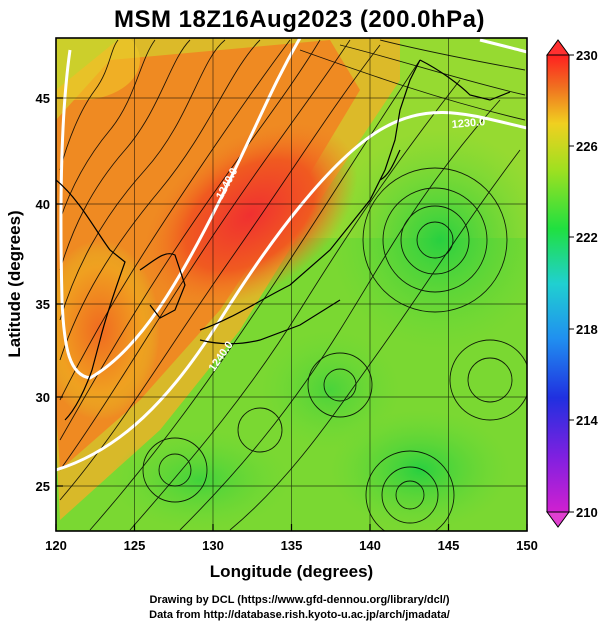 The width and height of the screenshot is (599, 625). Describe the element at coordinates (468, 123) in the screenshot. I see `contour-label: 1230.0` at that location.